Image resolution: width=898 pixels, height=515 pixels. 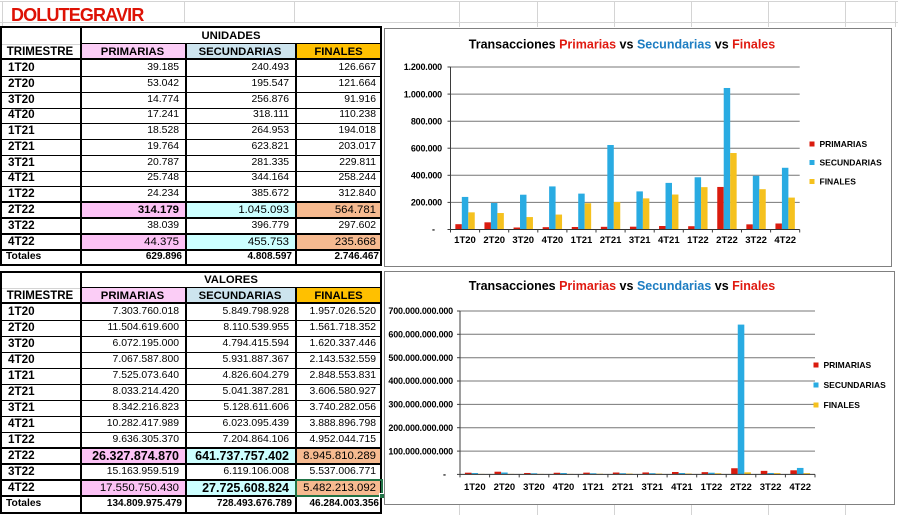 I want to click on svg-text: 600.000.000.000, so click(x=420, y=335).